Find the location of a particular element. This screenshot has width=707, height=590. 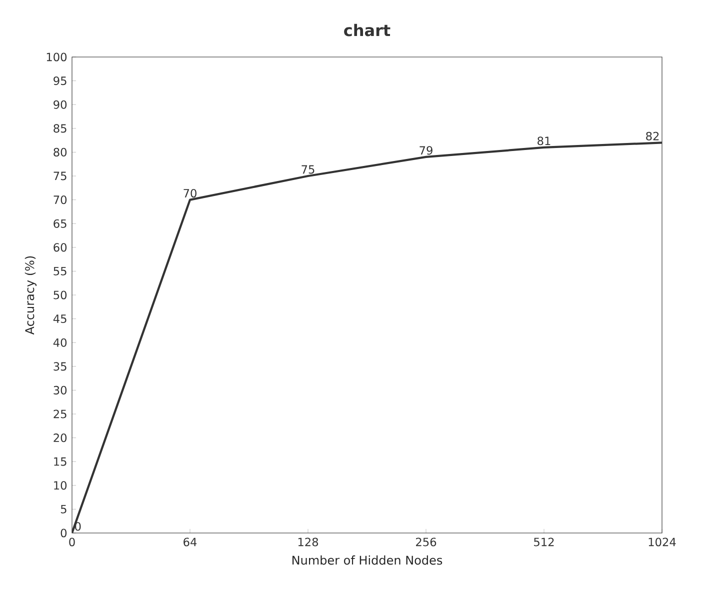

y-tick-label: 15 is located at coordinates (60, 461).